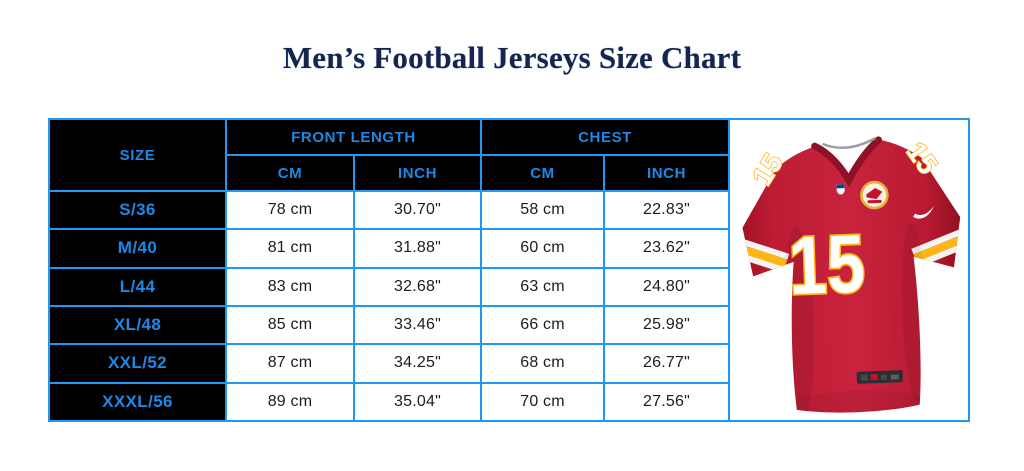 This screenshot has height=471, width=1024. Describe the element at coordinates (543, 210) in the screenshot. I see `chest-cm-value: 58 cm` at that location.